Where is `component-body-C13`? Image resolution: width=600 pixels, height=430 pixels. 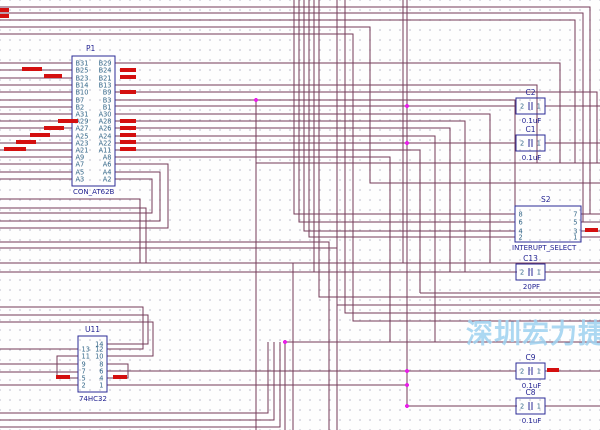 component-body-C13 is located at coordinates (530, 272).